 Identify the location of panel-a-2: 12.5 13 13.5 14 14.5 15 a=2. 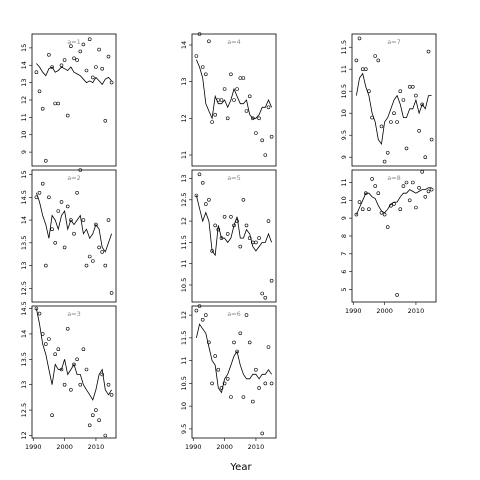
(68, 235).